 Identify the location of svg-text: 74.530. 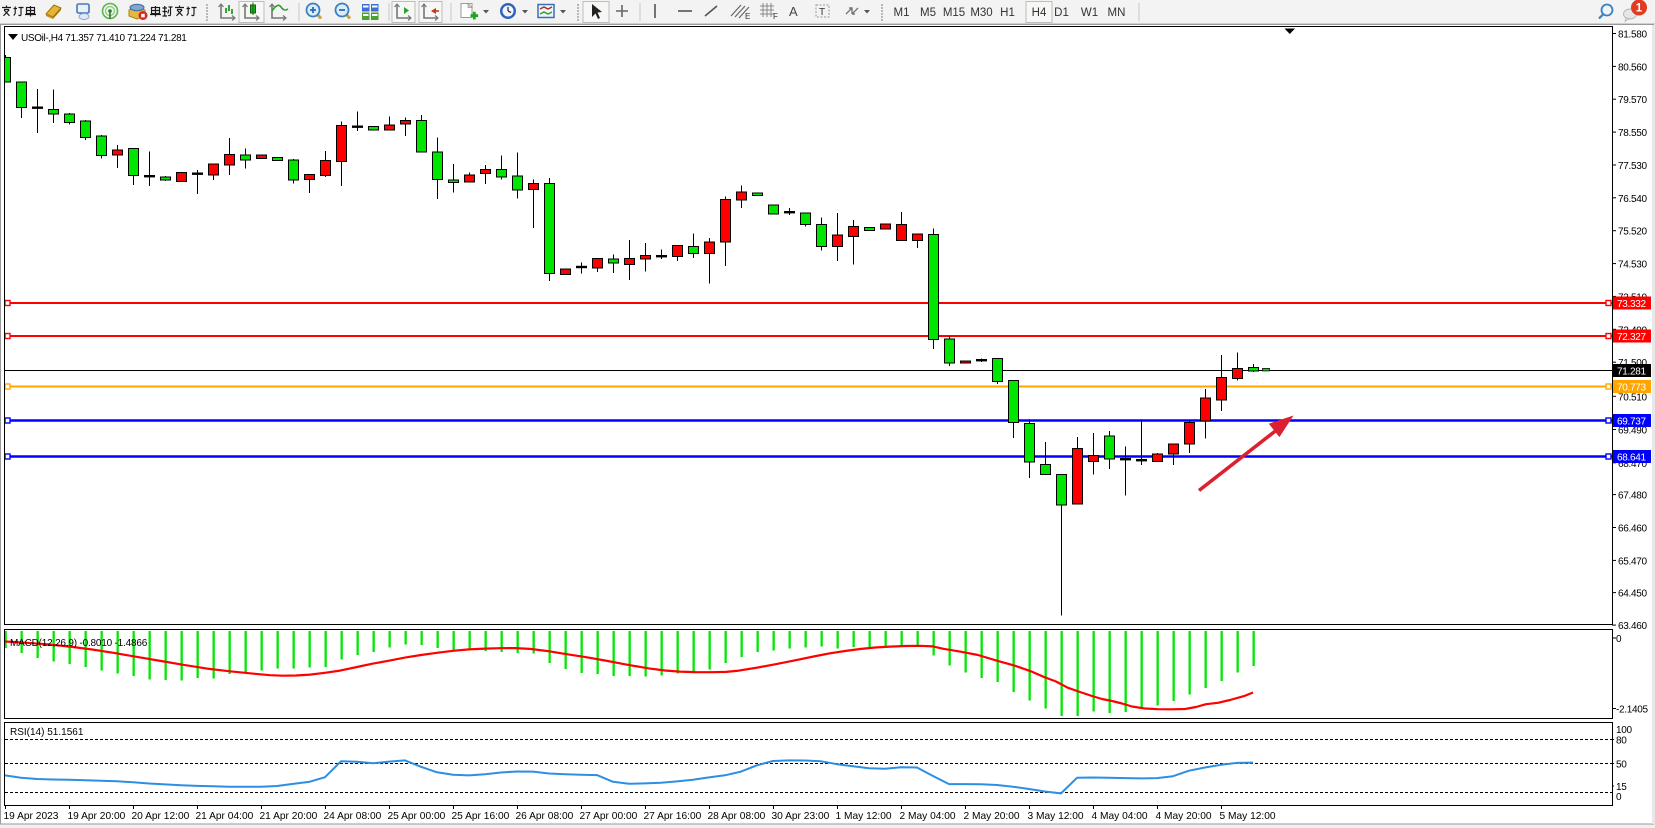
(1633, 265).